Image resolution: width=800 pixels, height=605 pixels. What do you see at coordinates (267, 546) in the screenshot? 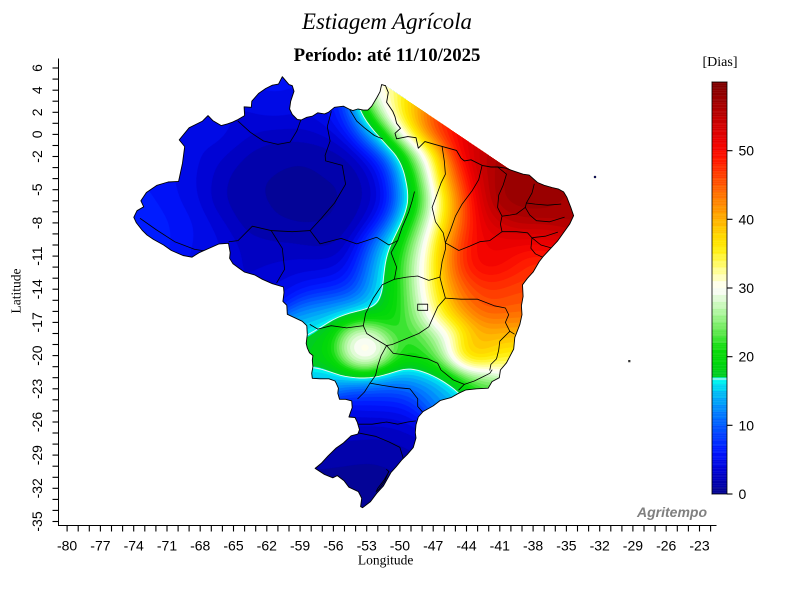
I see `svg-text: -62` at bounding box center [267, 546].